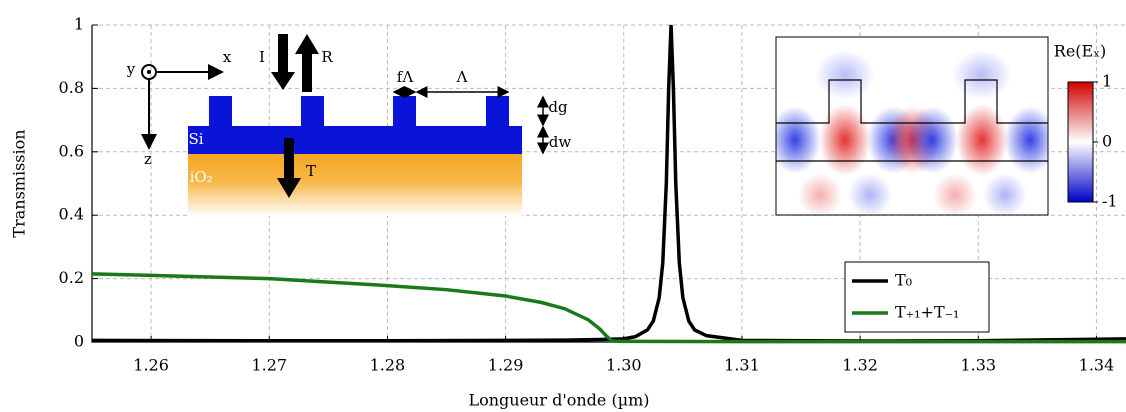 The height and width of the screenshot is (412, 1126). I want to click on inset-frame, so click(912, 126).